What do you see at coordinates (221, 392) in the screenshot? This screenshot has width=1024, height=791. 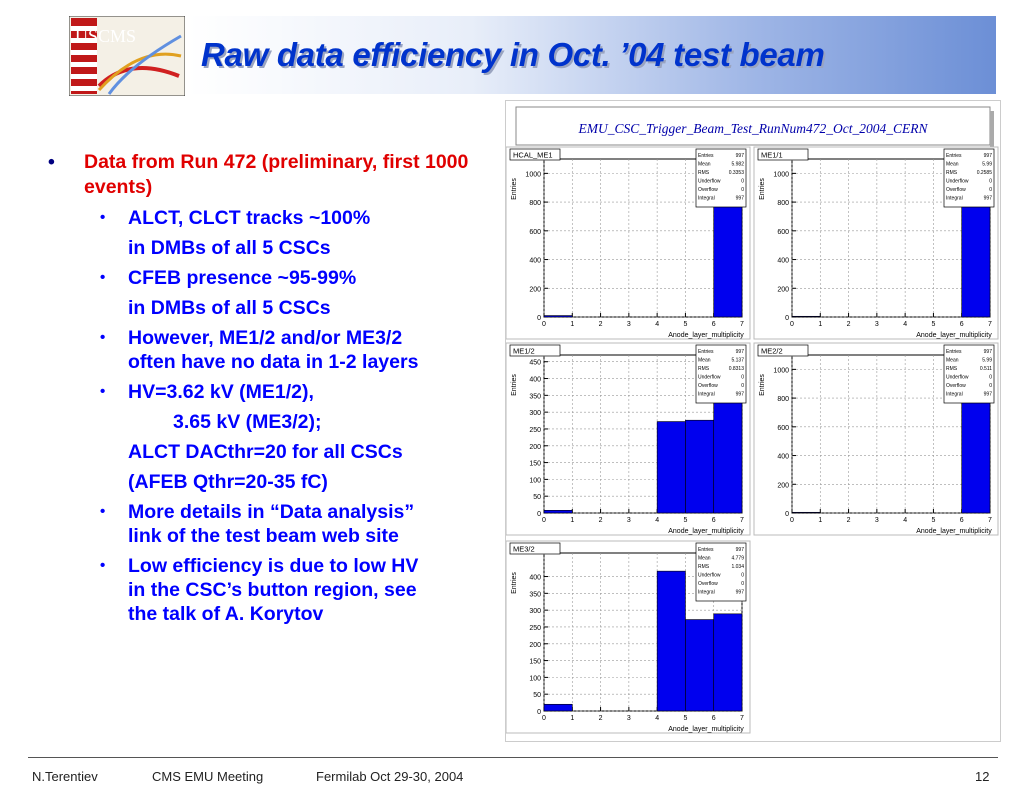 I see `sub-bullet-line: HV=3.62 kV (ME1/2),` at bounding box center [221, 392].